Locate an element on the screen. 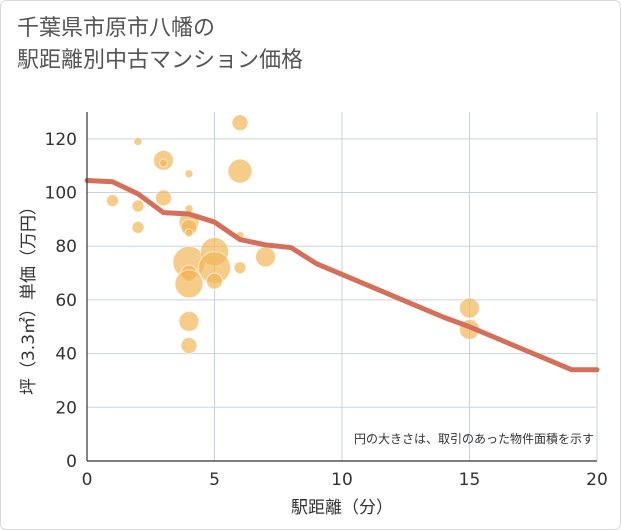  y-tick-label: 40 is located at coordinates (66, 355).